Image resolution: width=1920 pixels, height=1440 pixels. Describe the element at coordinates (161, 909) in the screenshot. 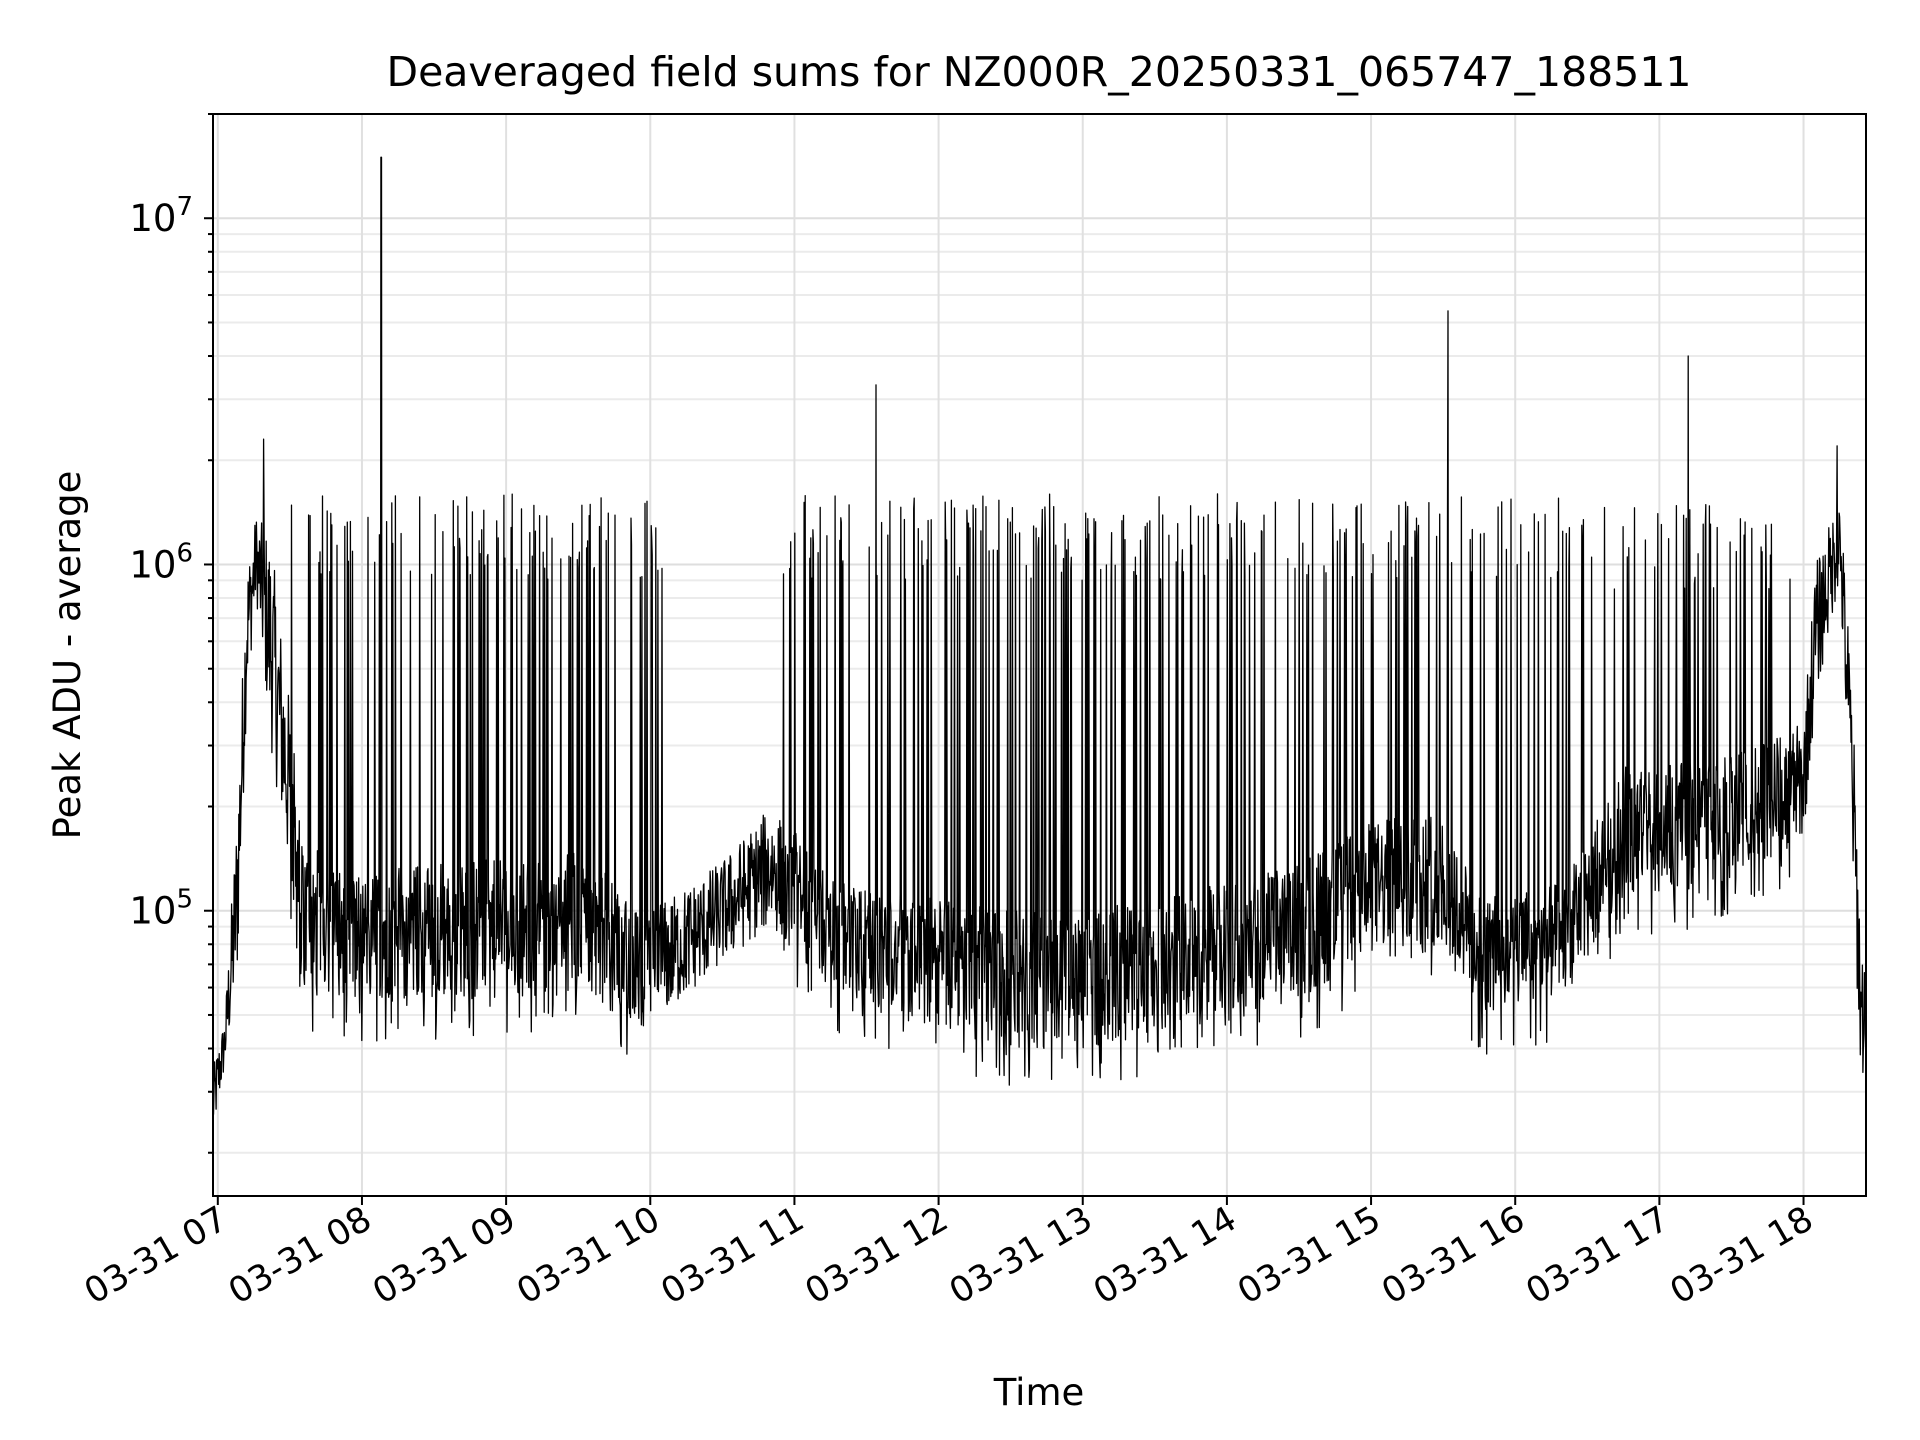

I see `y-tick-label: 105` at that location.